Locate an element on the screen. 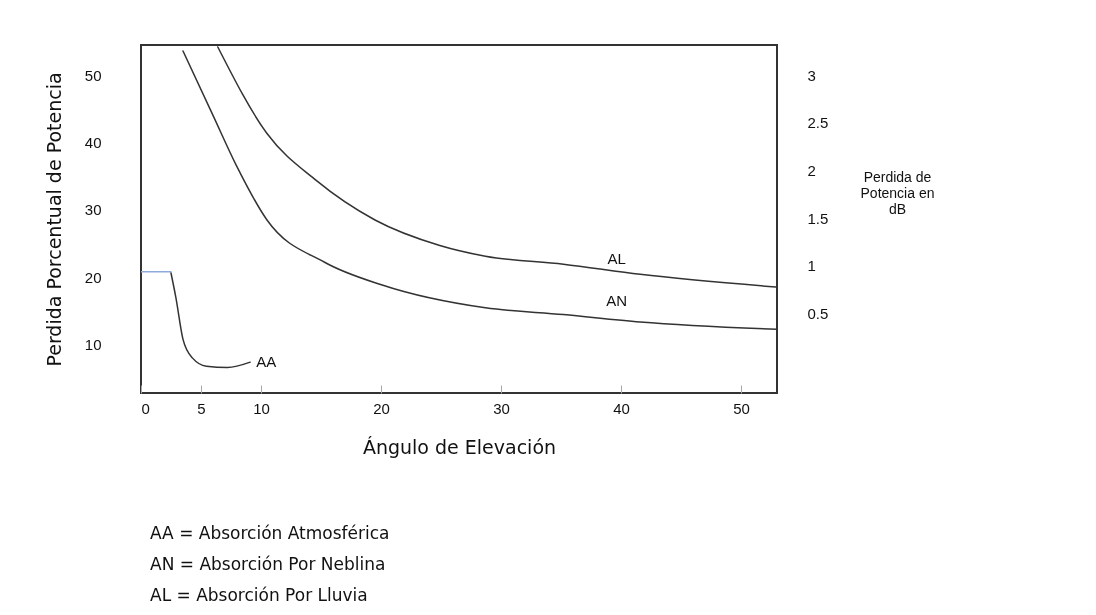 The height and width of the screenshot is (615, 1096). text: AL = Absorción Por Lluvia is located at coordinates (259, 595).